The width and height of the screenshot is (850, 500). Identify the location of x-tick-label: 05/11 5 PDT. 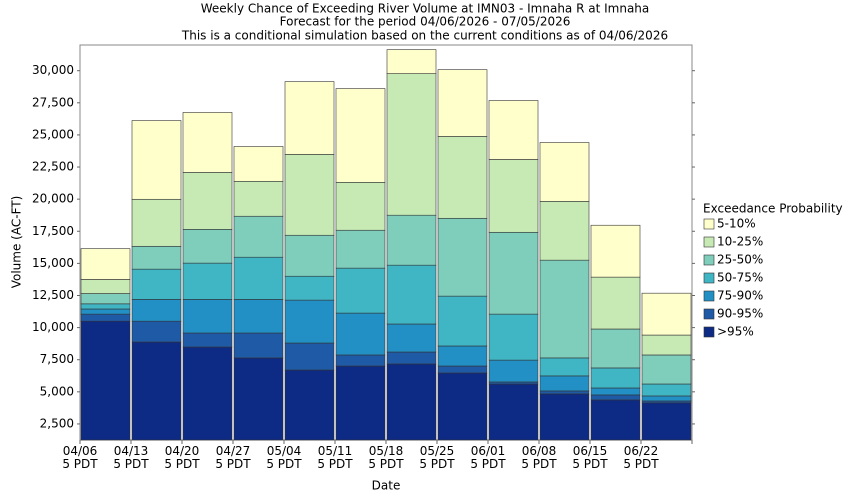
(335, 457).